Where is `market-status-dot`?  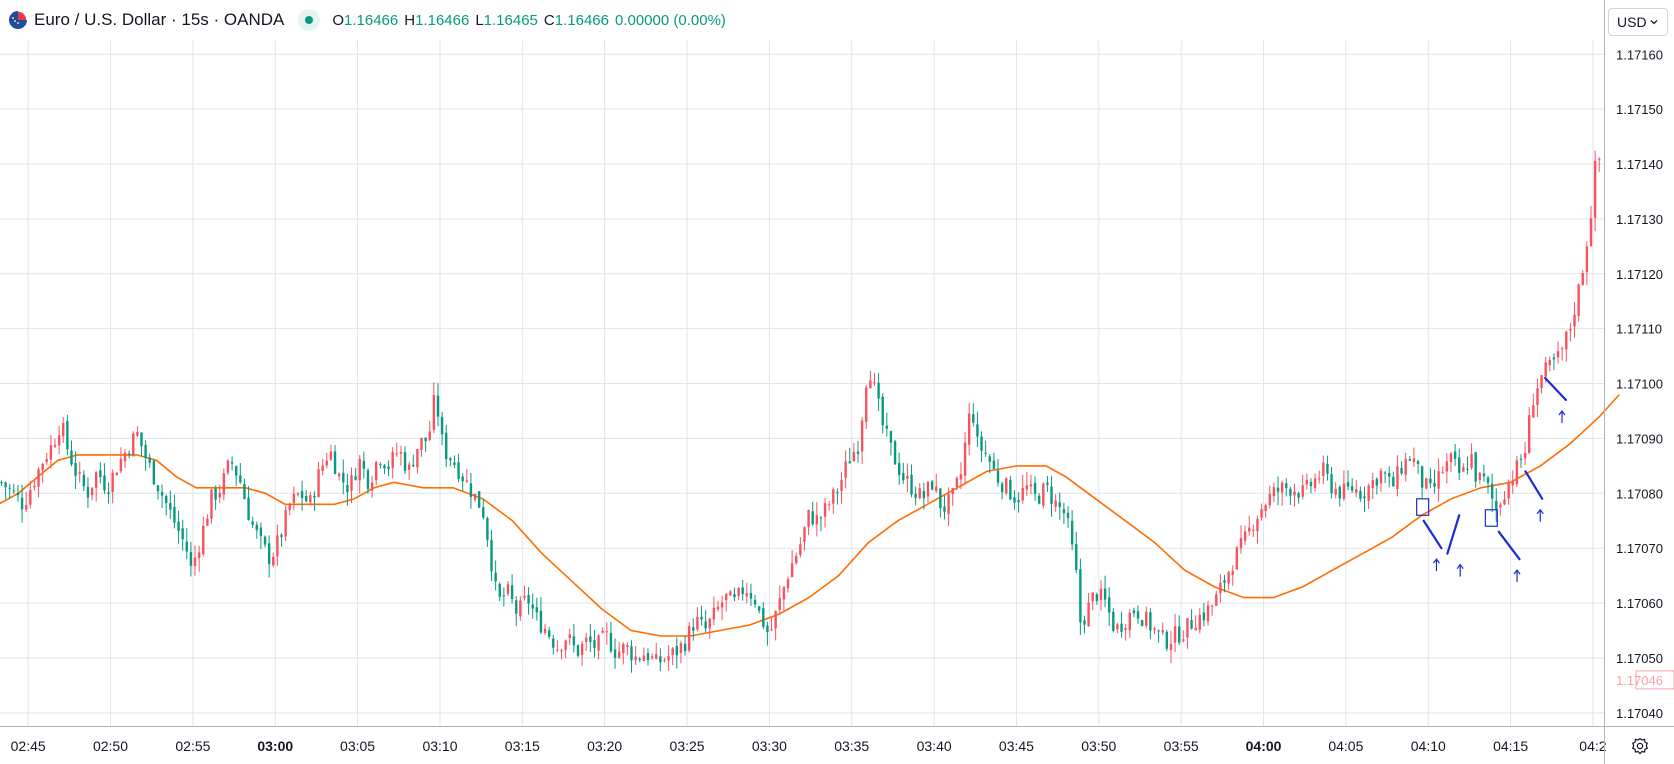 market-status-dot is located at coordinates (309, 20).